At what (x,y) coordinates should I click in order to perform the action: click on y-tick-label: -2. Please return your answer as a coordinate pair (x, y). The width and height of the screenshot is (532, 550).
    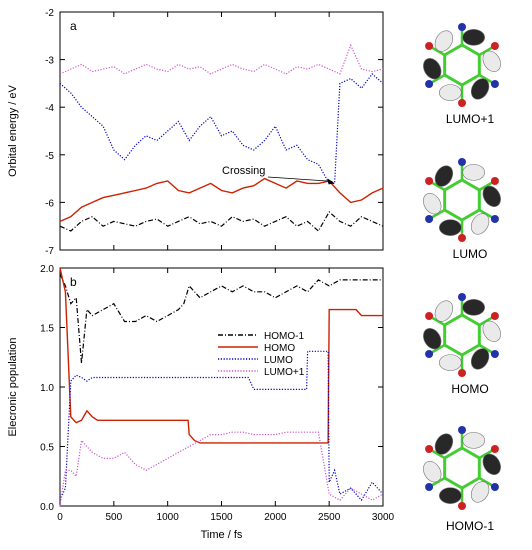
    Looking at the image, I should click on (49, 13).